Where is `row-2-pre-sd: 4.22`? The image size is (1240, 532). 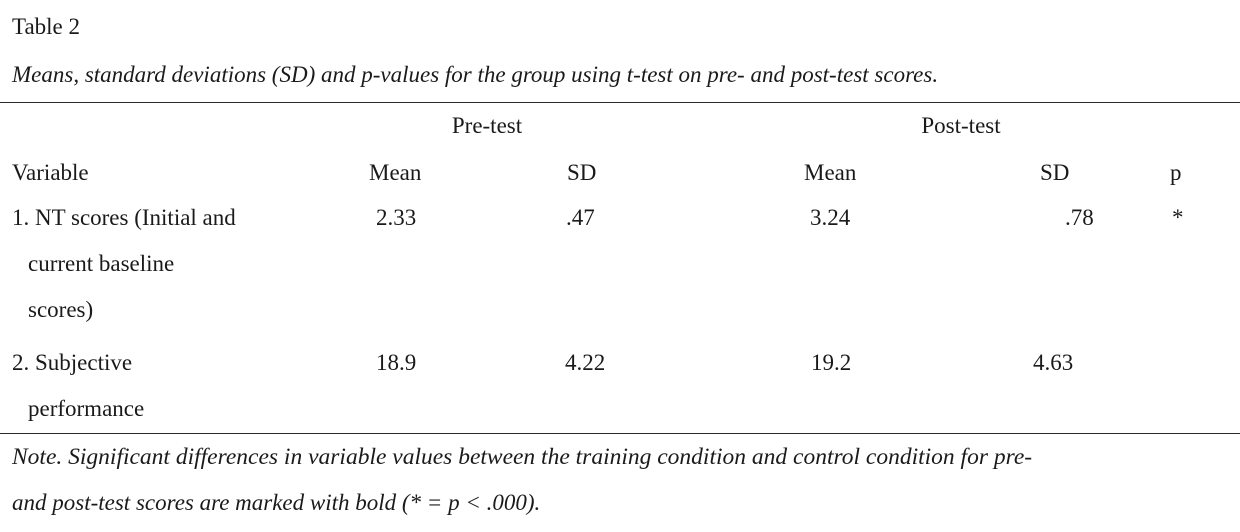 row-2-pre-sd: 4.22 is located at coordinates (585, 362).